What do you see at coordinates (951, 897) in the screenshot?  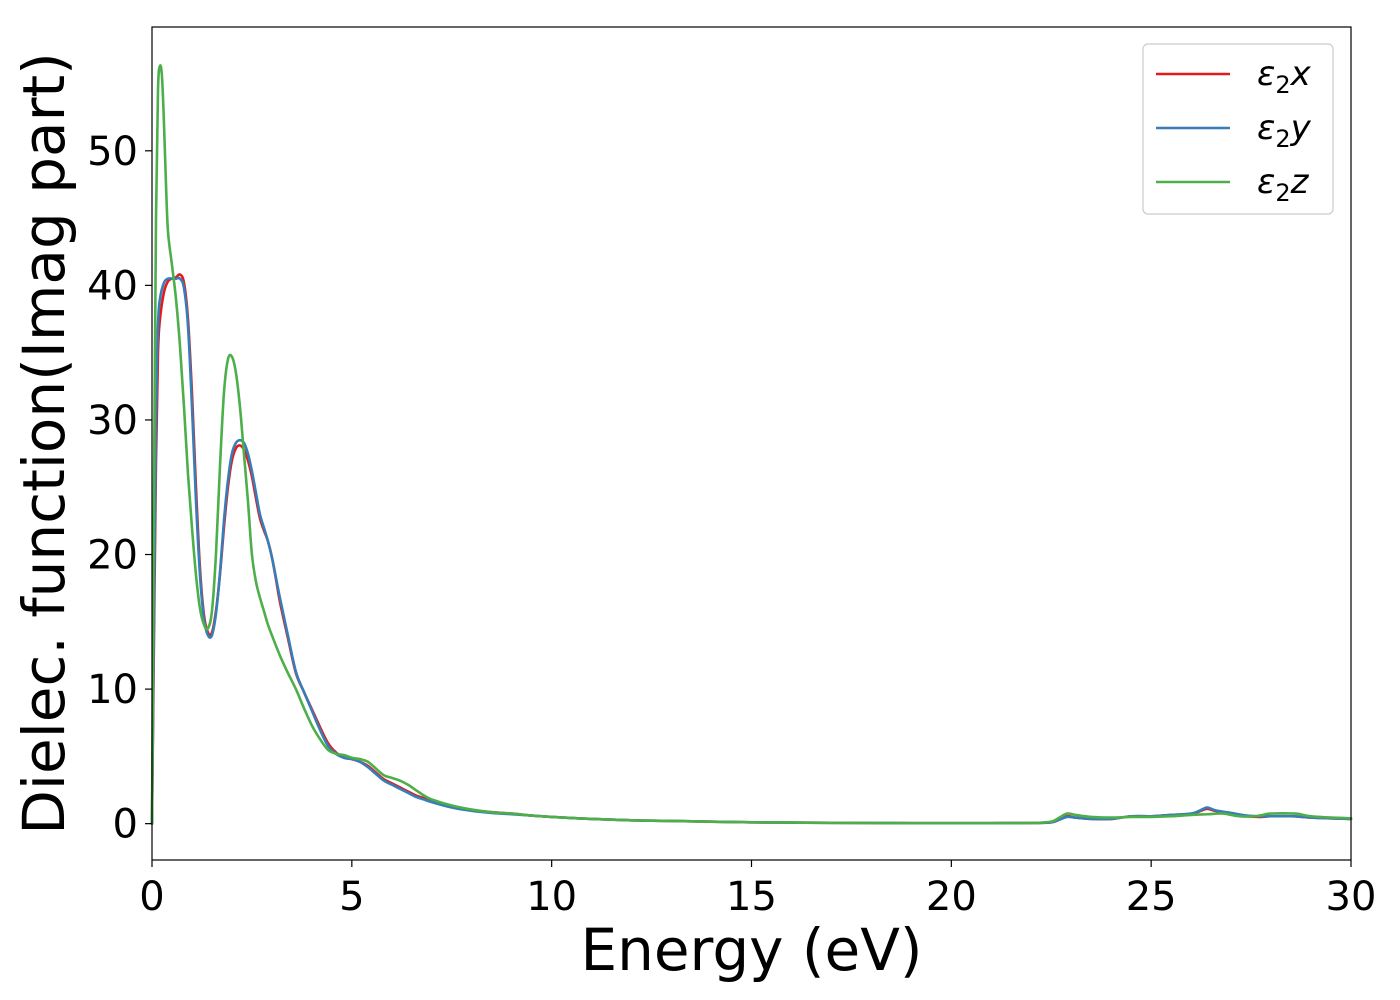 I see `x-tick-label: 20` at bounding box center [951, 897].